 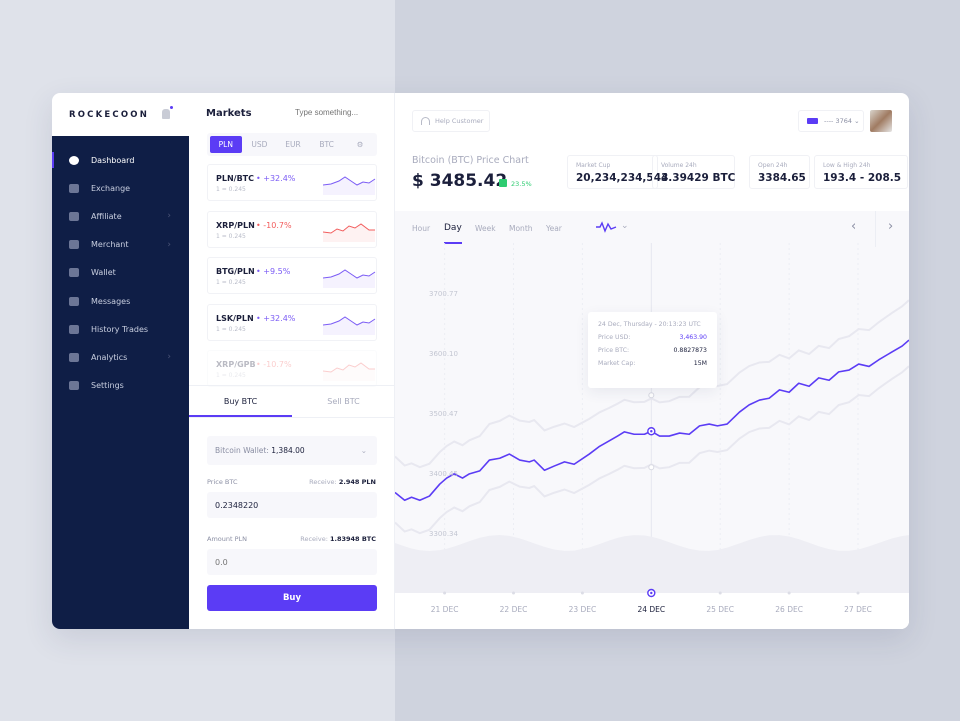 I want to click on chart-type-icon, so click(x=606, y=227).